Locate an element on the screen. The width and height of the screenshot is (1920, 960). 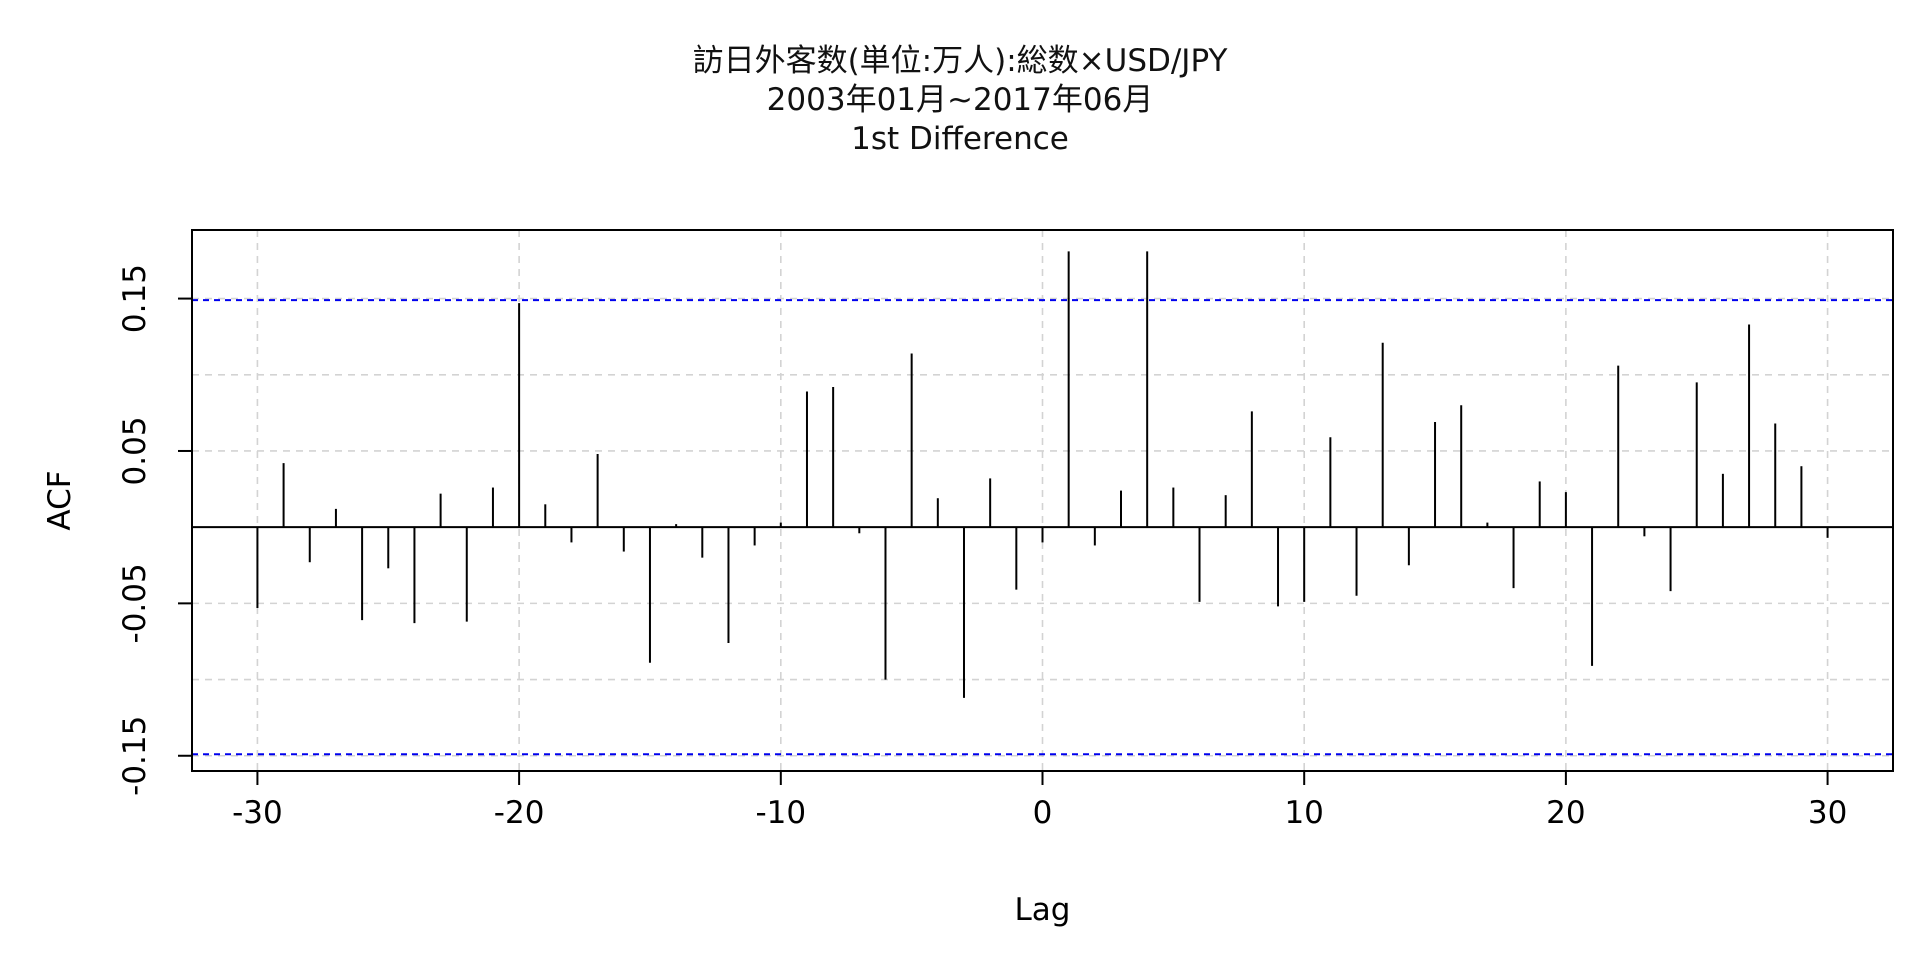
x-tick-label: 10 is located at coordinates (1303, 813).